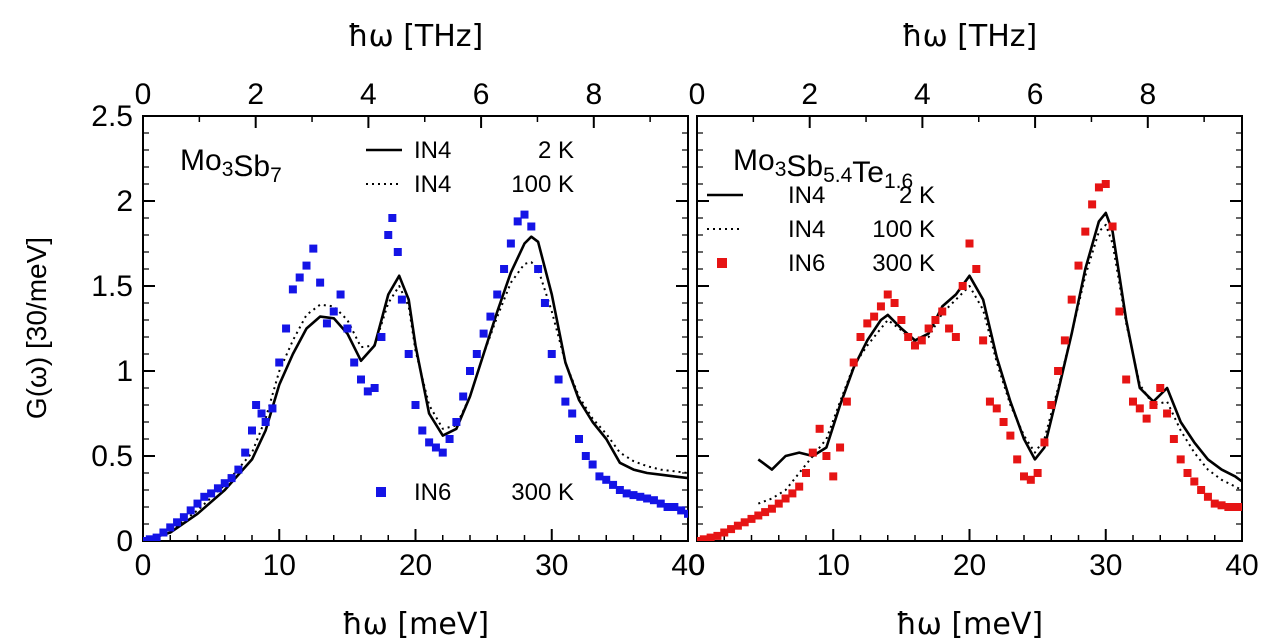  What do you see at coordinates (255, 94) in the screenshot?
I see `top-tick-label: 2` at bounding box center [255, 94].